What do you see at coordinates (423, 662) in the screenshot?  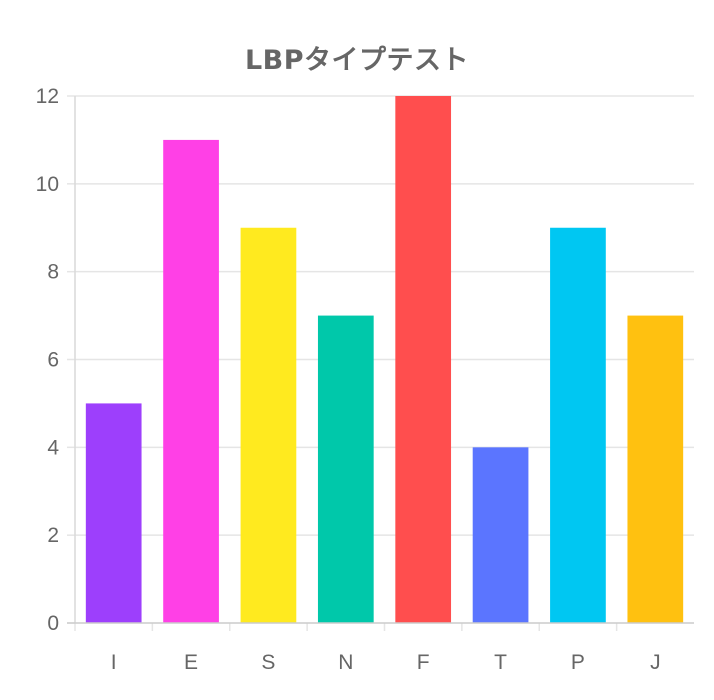 I see `x-tick-label-f: F` at bounding box center [423, 662].